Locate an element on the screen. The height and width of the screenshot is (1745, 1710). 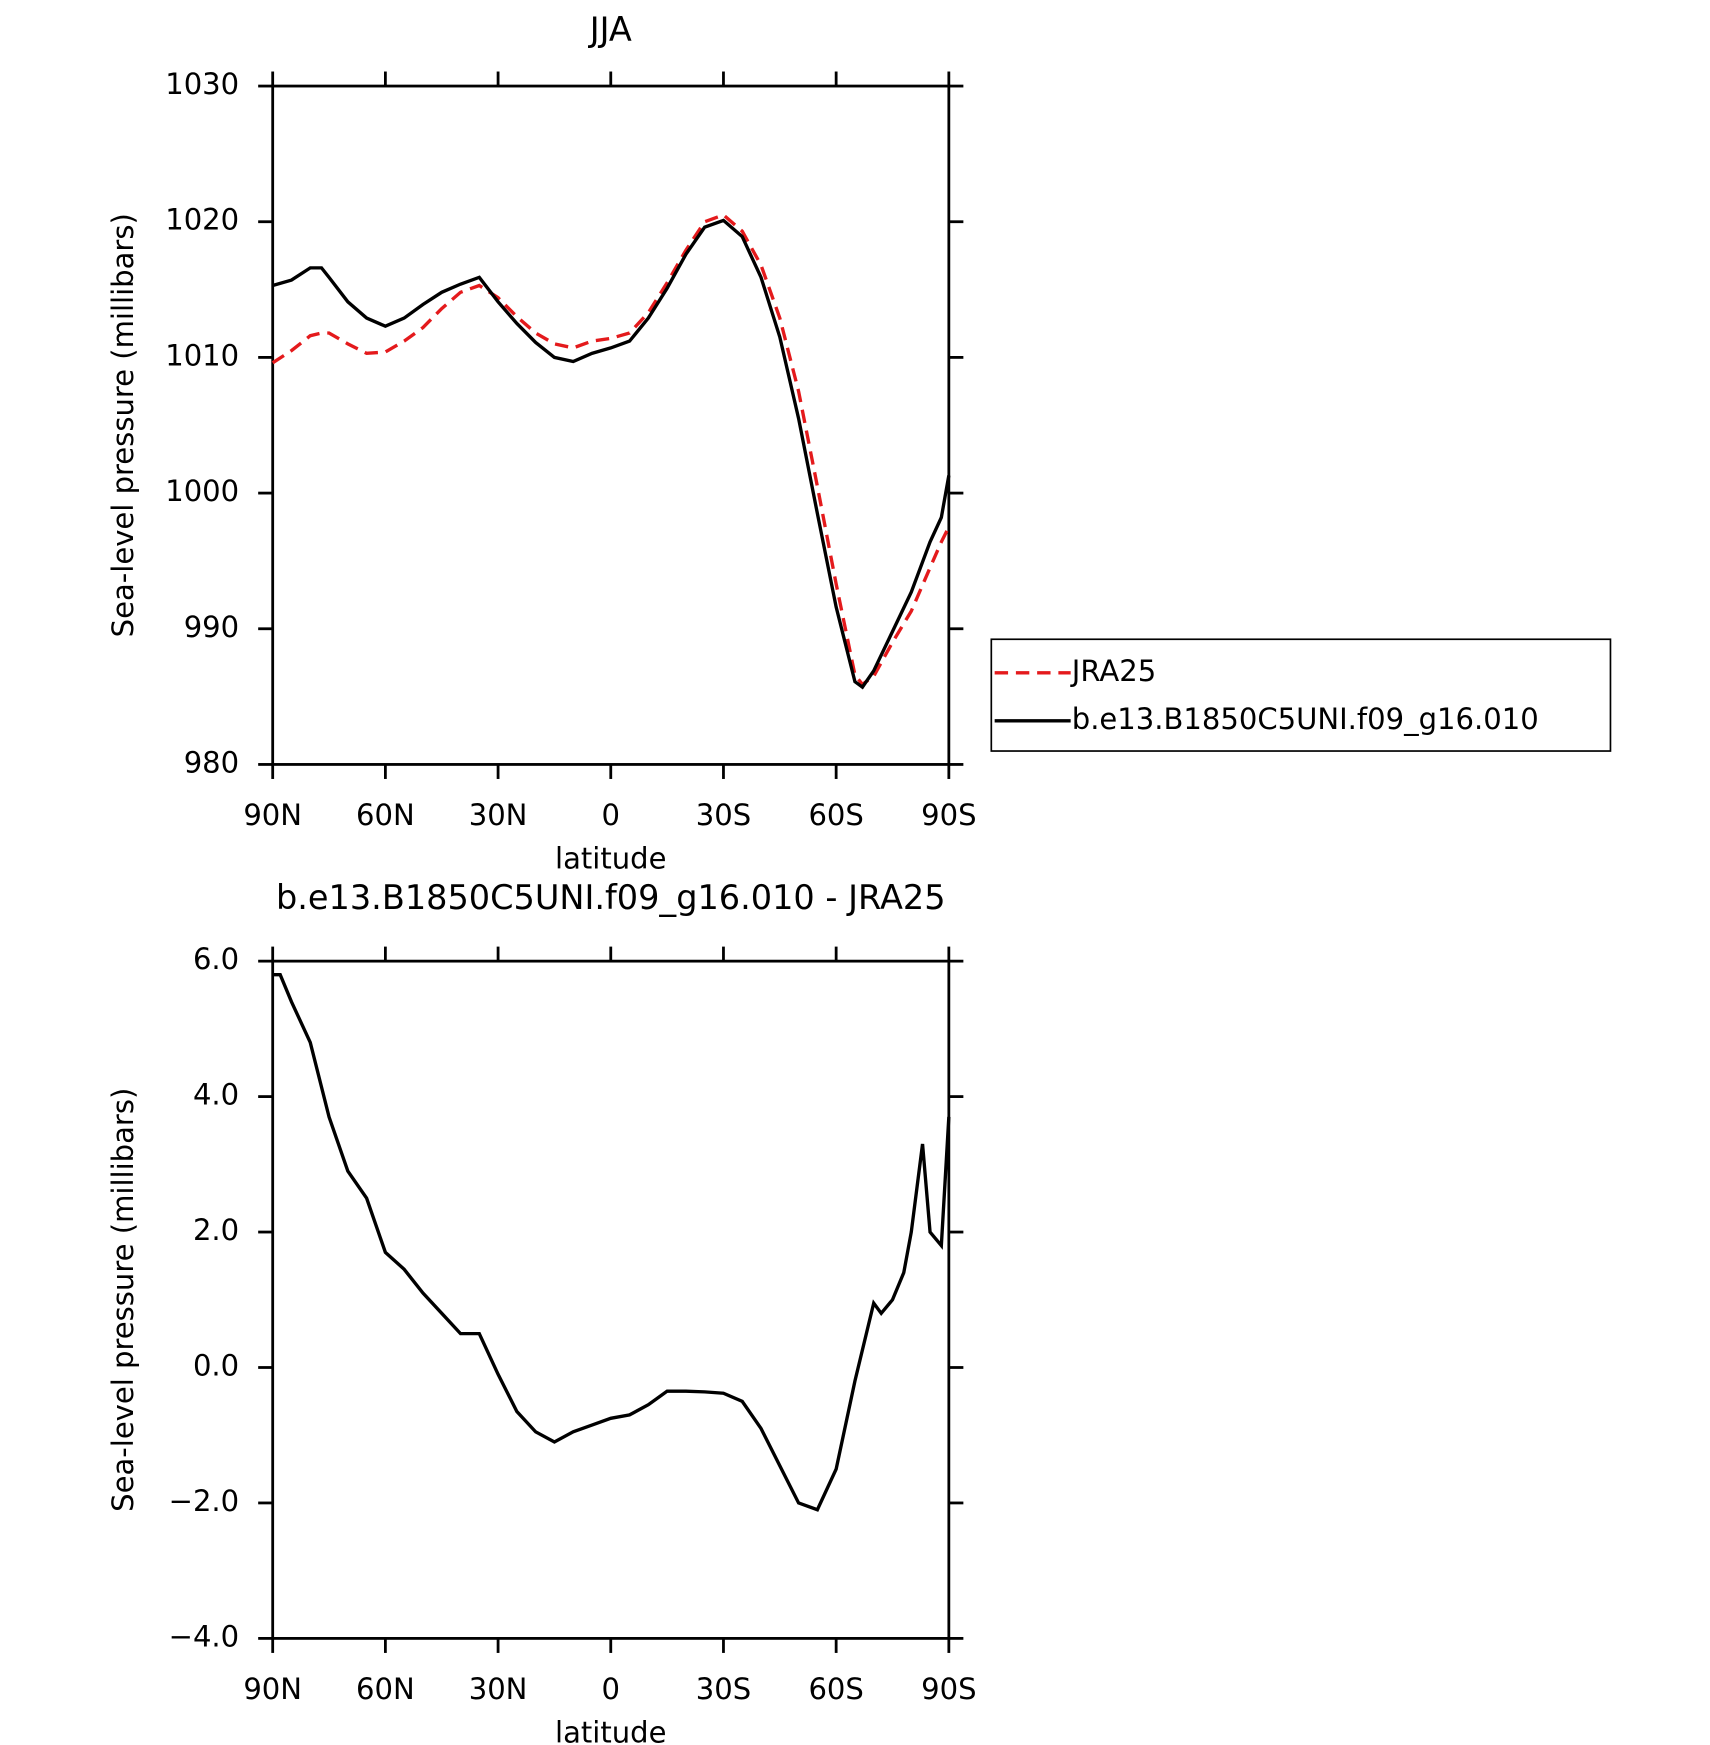
y-tick-label: 0.0 is located at coordinates (216, 1365).